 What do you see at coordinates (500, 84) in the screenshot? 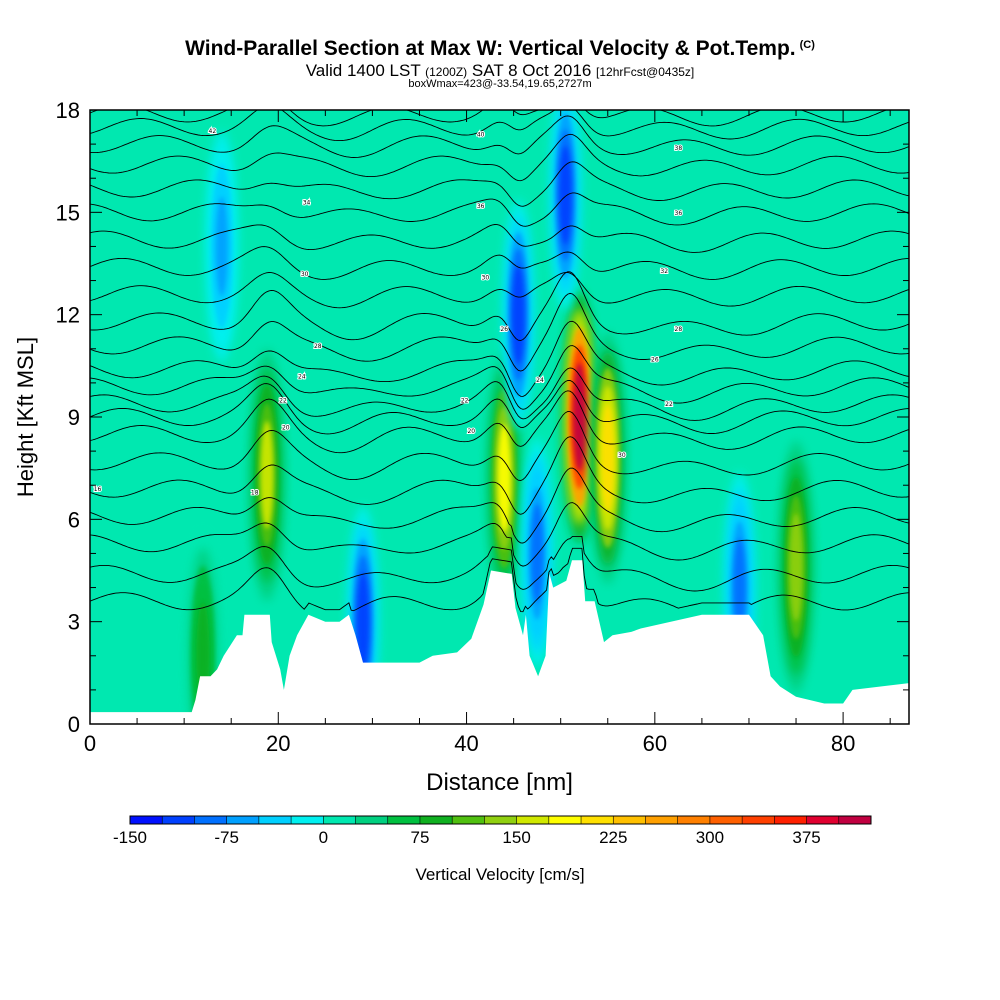
I see `box-wmax-info: boxWmax=423@-33.54,19.65,2727m` at bounding box center [500, 84].